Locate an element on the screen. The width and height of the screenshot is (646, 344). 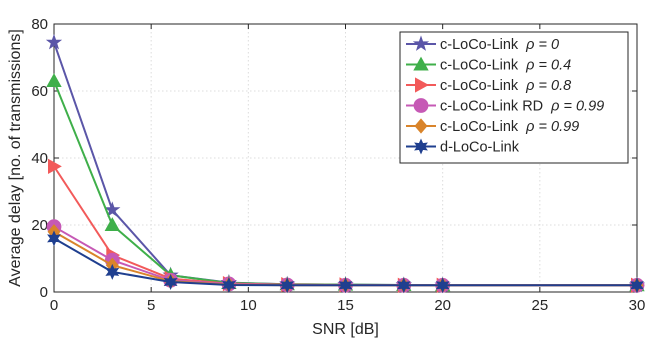
x-axis-label: SNR [dB] is located at coordinates (345, 329).